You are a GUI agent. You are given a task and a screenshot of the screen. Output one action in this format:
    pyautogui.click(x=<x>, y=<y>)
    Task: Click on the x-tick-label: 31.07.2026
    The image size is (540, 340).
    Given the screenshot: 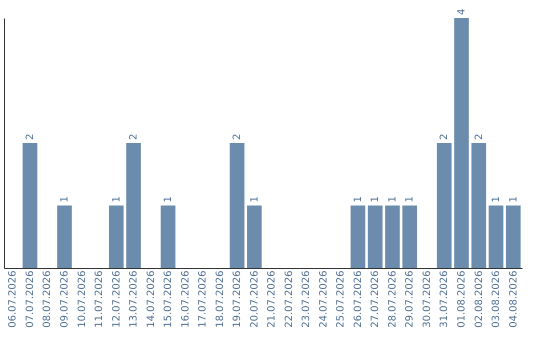 What is the action you would take?
    pyautogui.click(x=444, y=299)
    